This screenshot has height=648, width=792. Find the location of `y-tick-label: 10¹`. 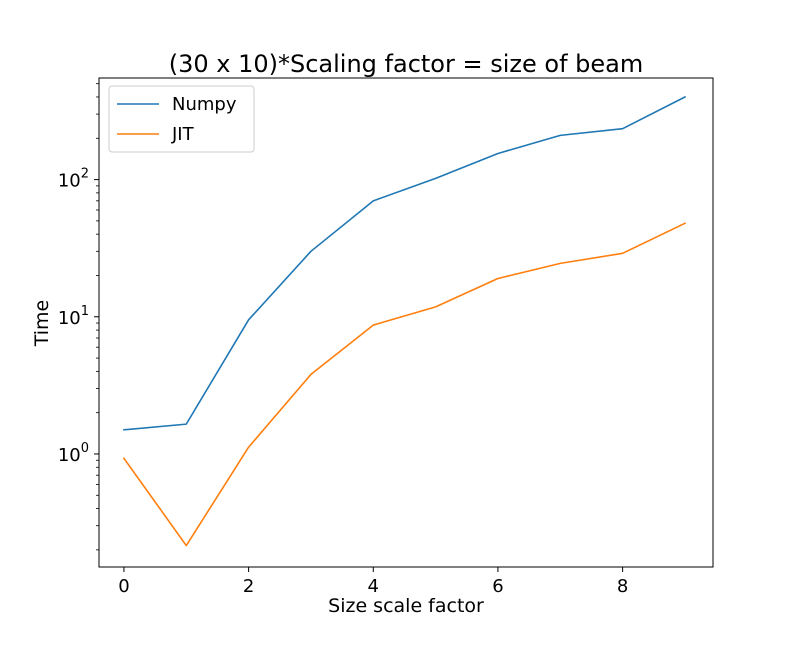

y-tick-label: 10¹ is located at coordinates (73, 316).